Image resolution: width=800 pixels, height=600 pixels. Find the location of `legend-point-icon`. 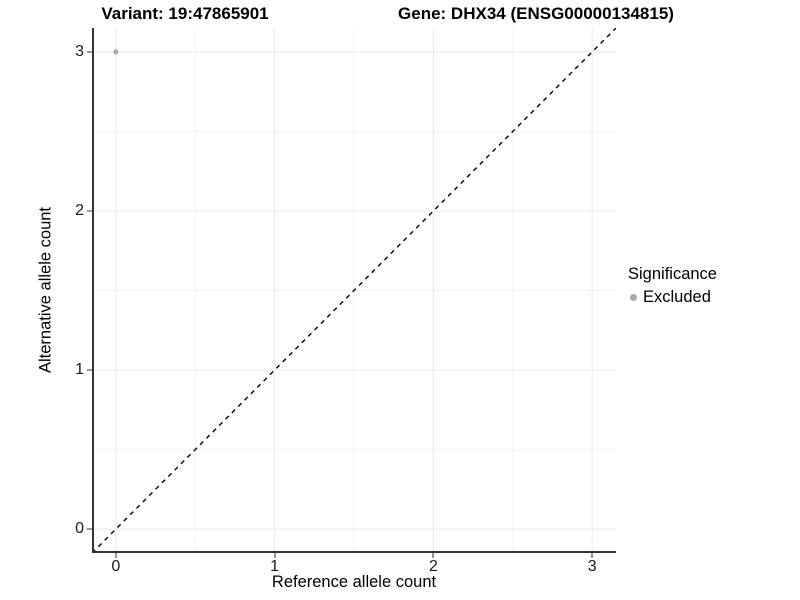

legend-point-icon is located at coordinates (633, 297).